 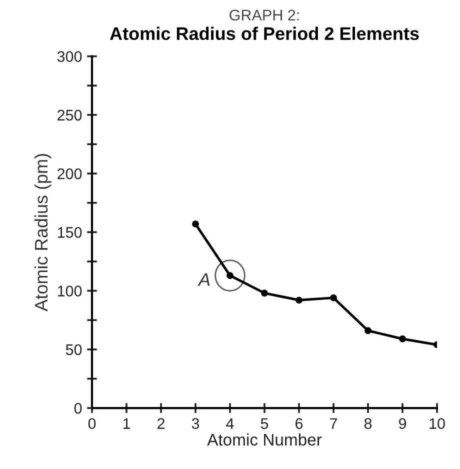 I want to click on chart-title: GRAPH 2:, so click(x=264, y=15).